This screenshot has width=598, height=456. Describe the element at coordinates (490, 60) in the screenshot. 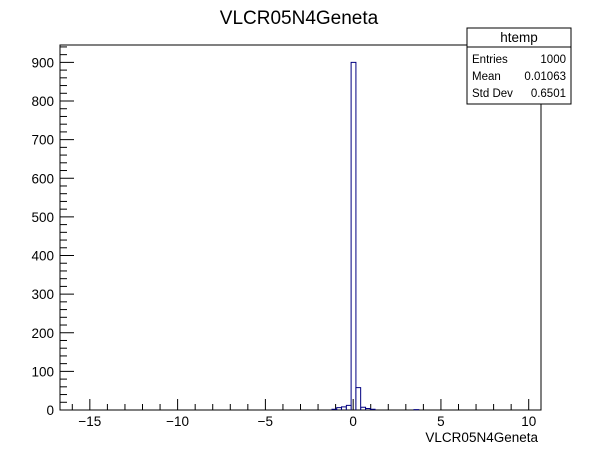

I see `stats-entries-label: Entries` at that location.